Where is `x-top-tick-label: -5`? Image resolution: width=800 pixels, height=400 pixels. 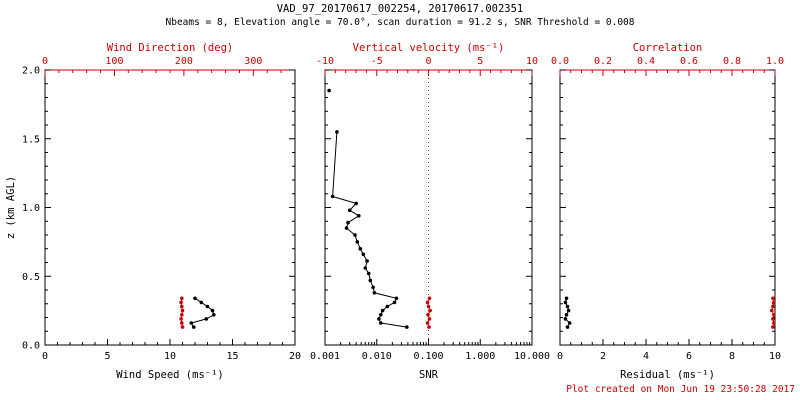
x-top-tick-label: -5 is located at coordinates (377, 61).